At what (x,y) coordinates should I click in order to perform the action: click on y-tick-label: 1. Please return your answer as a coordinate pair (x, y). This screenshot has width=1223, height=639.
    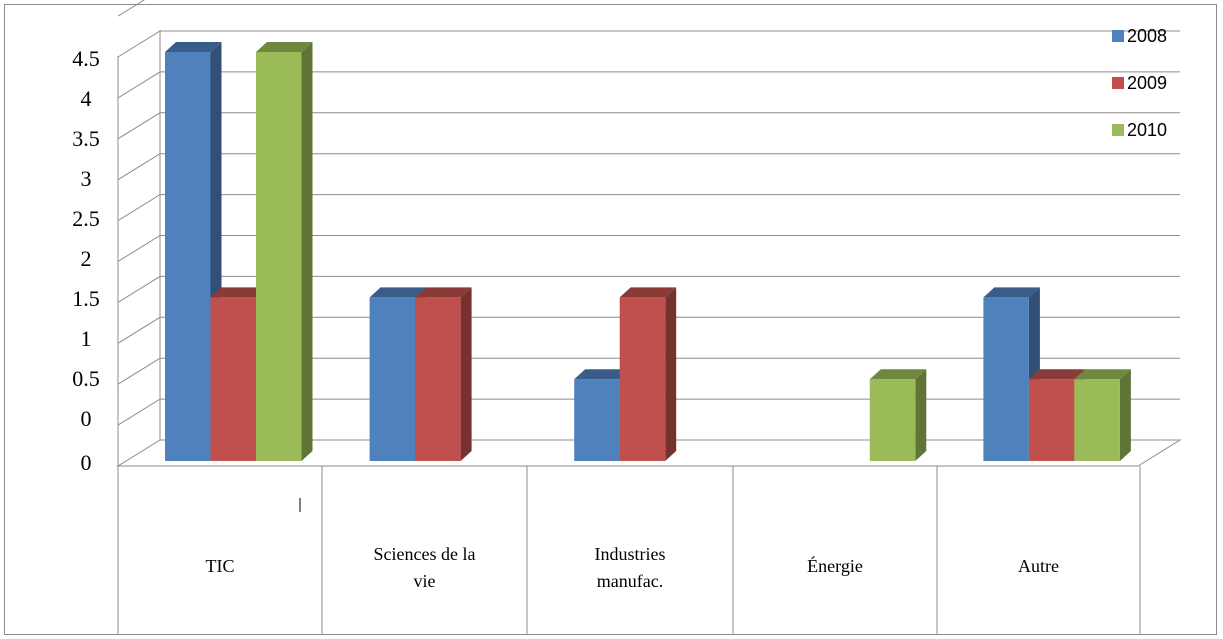
    Looking at the image, I should click on (86, 338).